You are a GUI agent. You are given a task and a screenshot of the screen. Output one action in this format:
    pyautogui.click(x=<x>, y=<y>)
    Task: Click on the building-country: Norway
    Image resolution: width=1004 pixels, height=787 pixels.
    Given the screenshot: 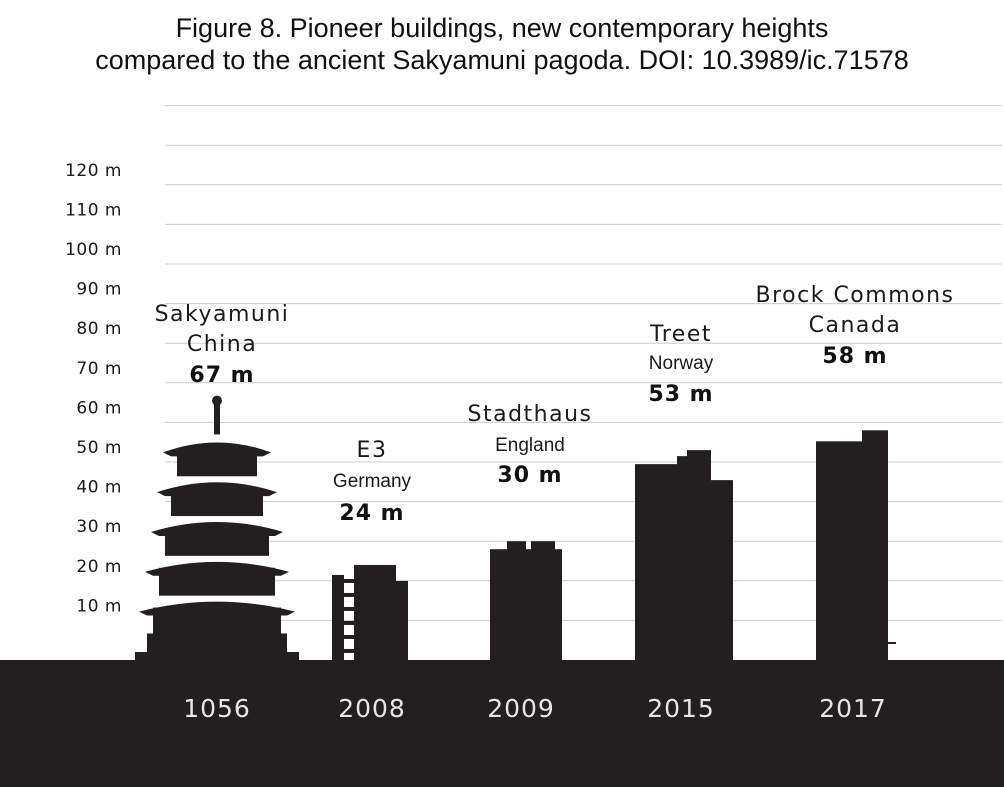 What is the action you would take?
    pyautogui.click(x=681, y=363)
    